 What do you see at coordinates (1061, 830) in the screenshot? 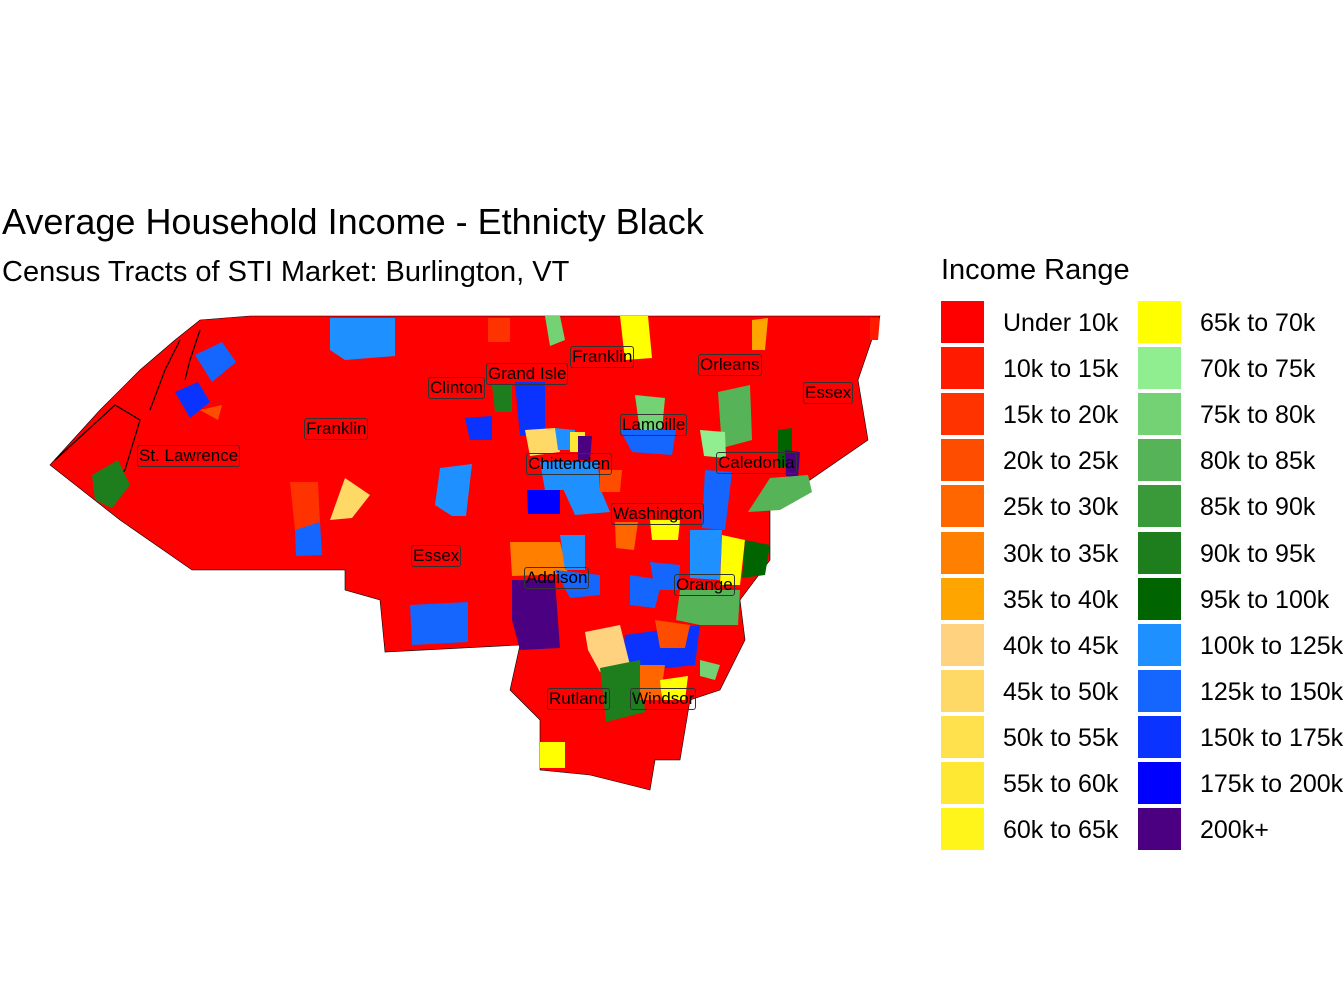
I see `legend-label: 60k to 65k` at bounding box center [1061, 830].